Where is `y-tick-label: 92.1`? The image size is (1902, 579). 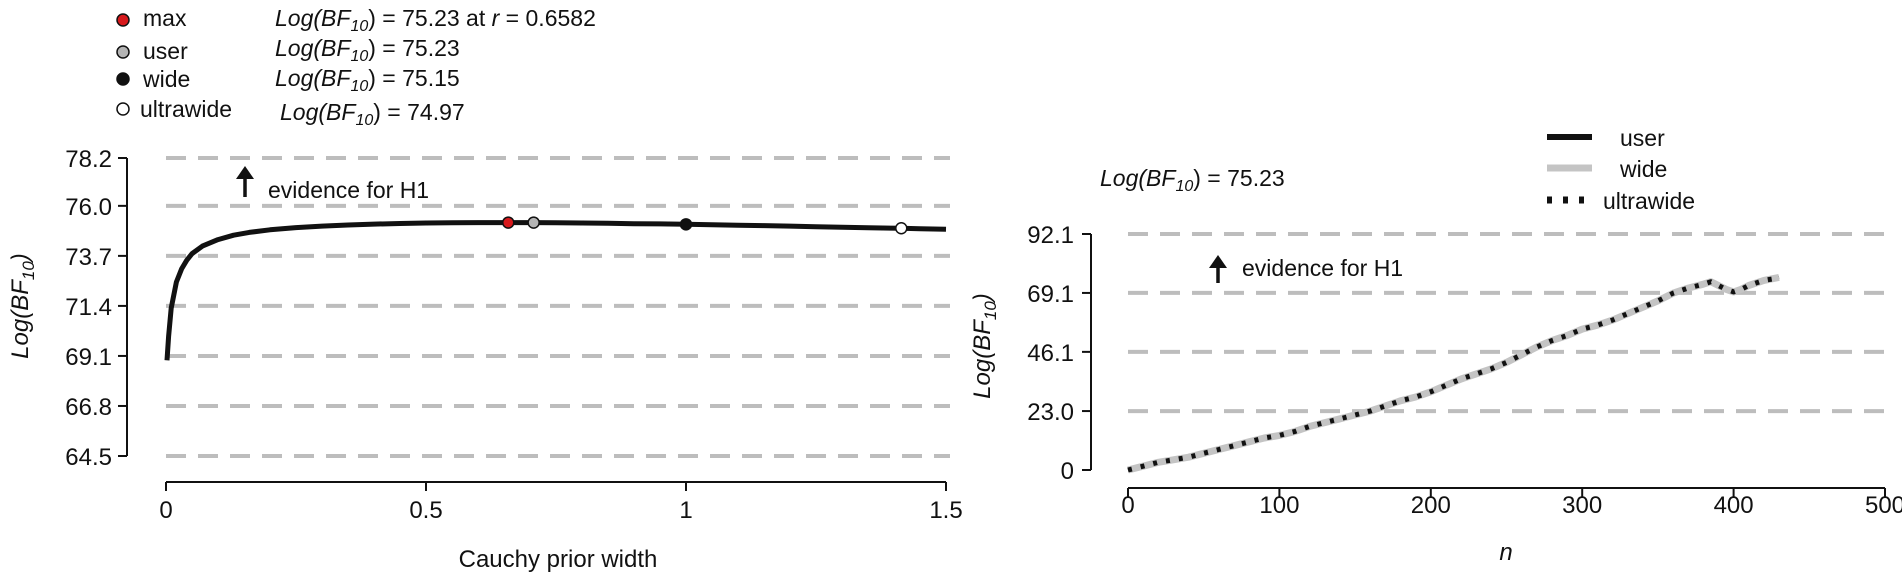 y-tick-label: 92.1 is located at coordinates (1050, 235).